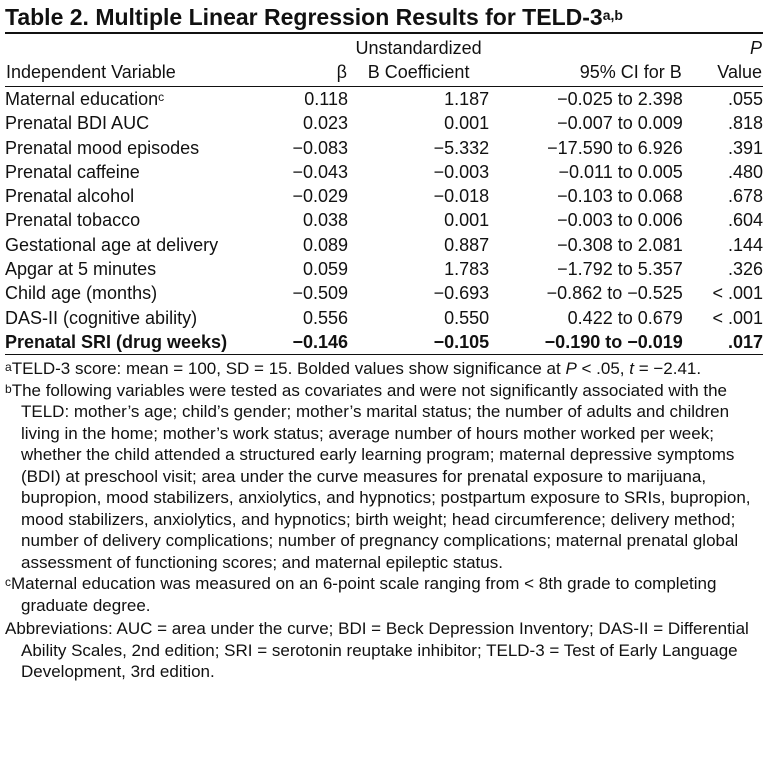 The height and width of the screenshot is (770, 768). Describe the element at coordinates (620, 123) in the screenshot. I see `cell-ci: −0.007 to 0.009` at that location.